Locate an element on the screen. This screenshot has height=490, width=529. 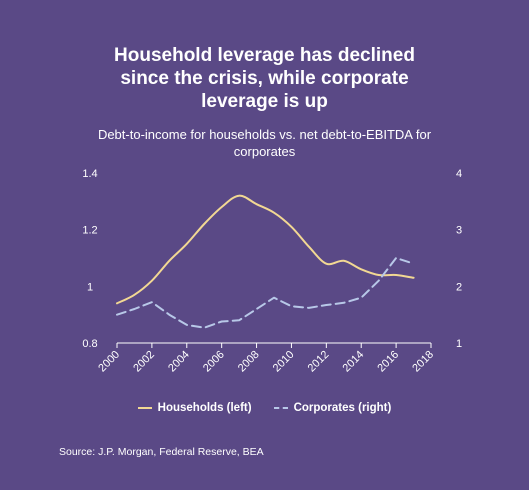
x-tick-label: 2008 is located at coordinates (249, 362).